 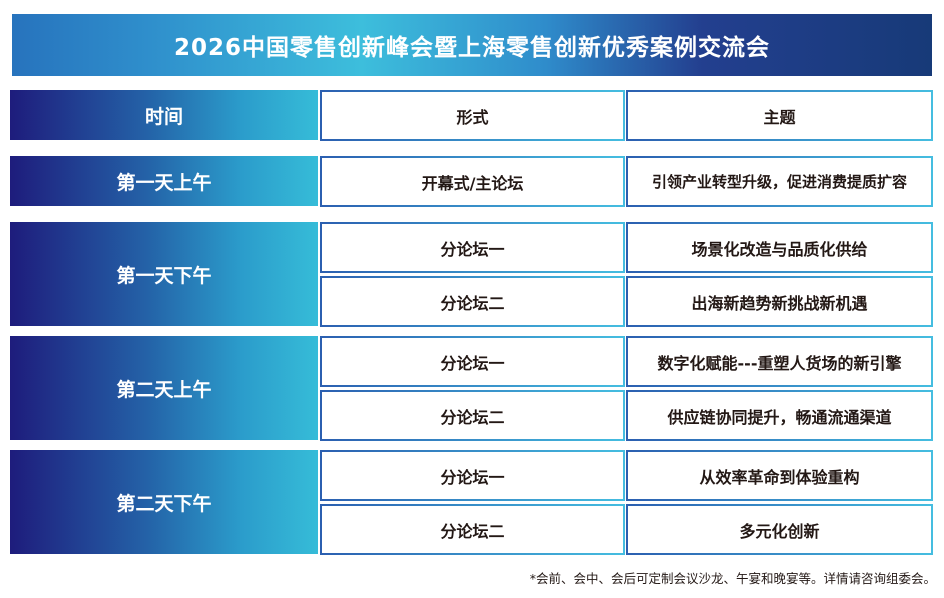 What do you see at coordinates (472, 45) in the screenshot?
I see `page-title: 2026中国零售创新峰会暨上海零售创新优秀案例交流会` at bounding box center [472, 45].